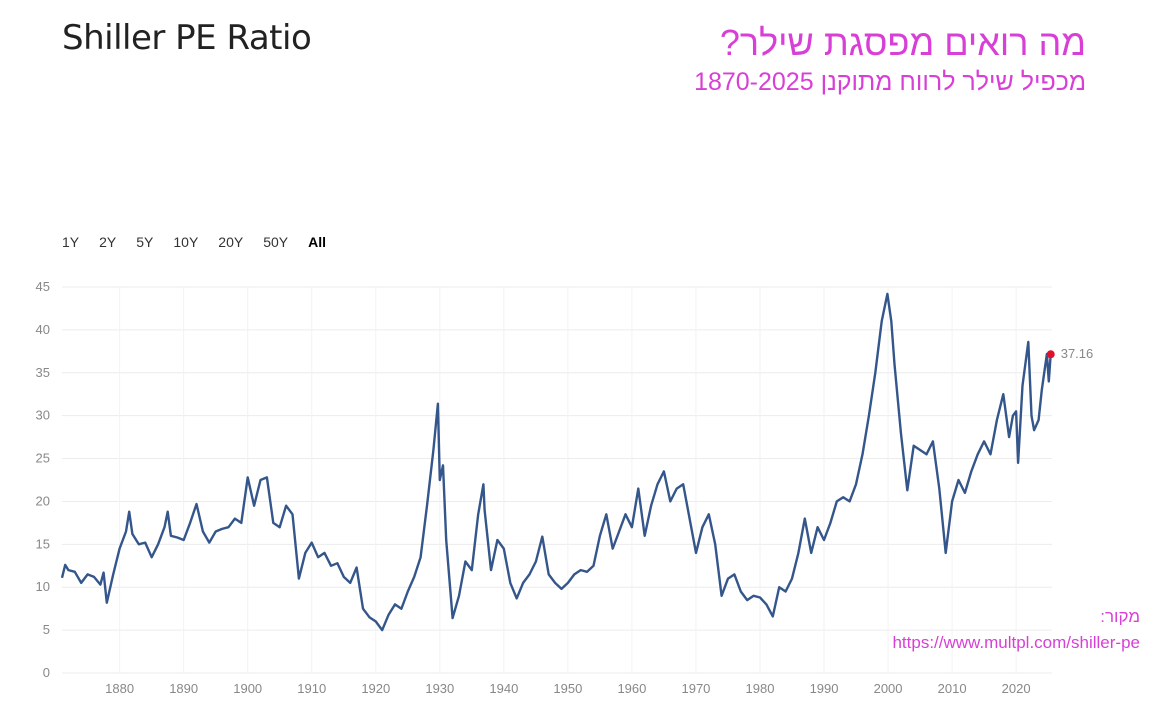  I want to click on y-tick-label: 45, so click(43, 286).